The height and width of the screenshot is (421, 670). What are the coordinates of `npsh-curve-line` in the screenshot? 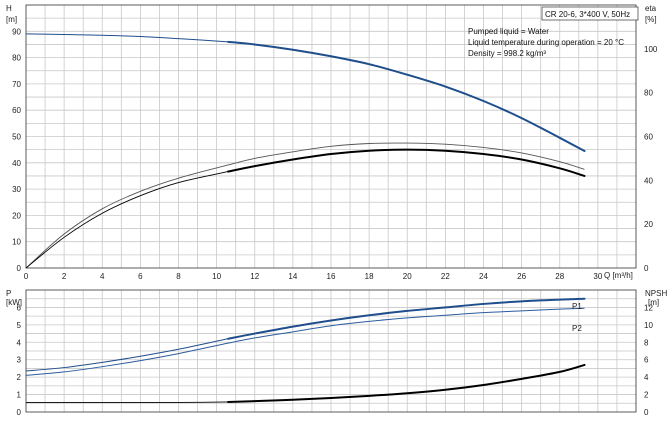 It's located at (305, 383).